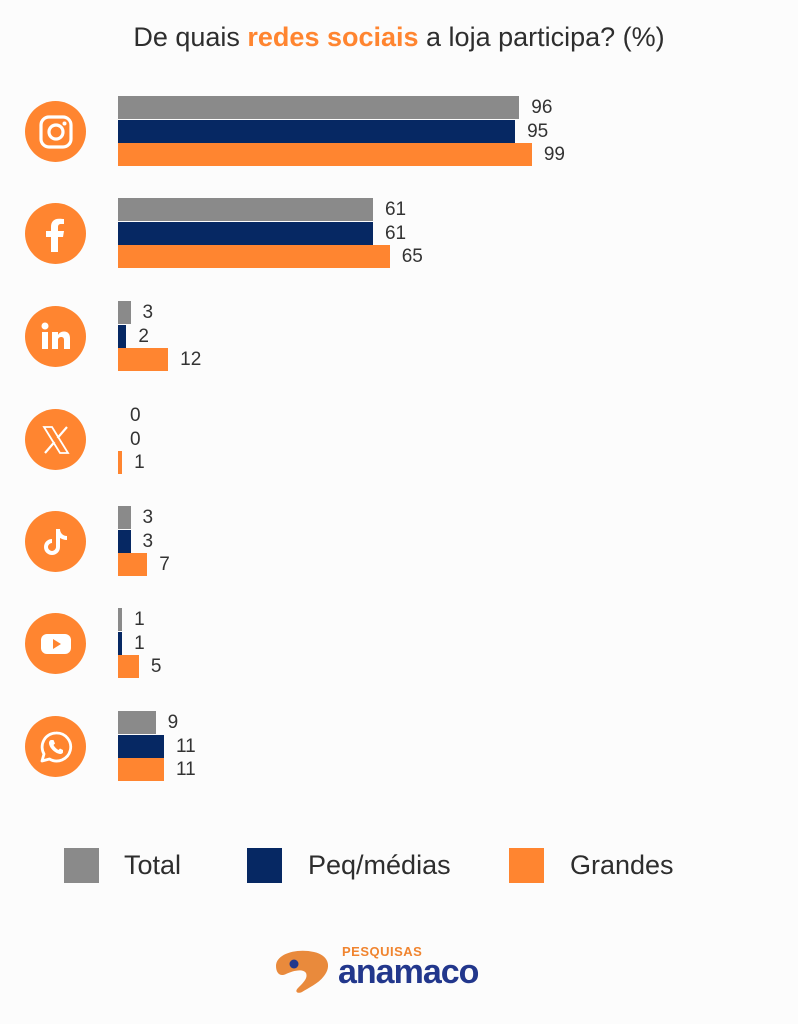 This screenshot has height=1024, width=798. Describe the element at coordinates (133, 564) in the screenshot. I see `bar-tiktok-grandes` at that location.